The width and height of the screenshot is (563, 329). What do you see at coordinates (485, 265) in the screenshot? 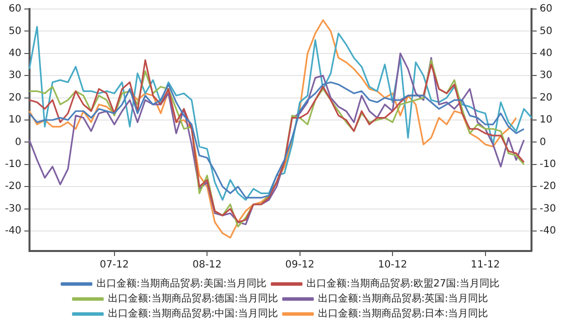
I see `x-tick-label: 11-12` at bounding box center [485, 265].